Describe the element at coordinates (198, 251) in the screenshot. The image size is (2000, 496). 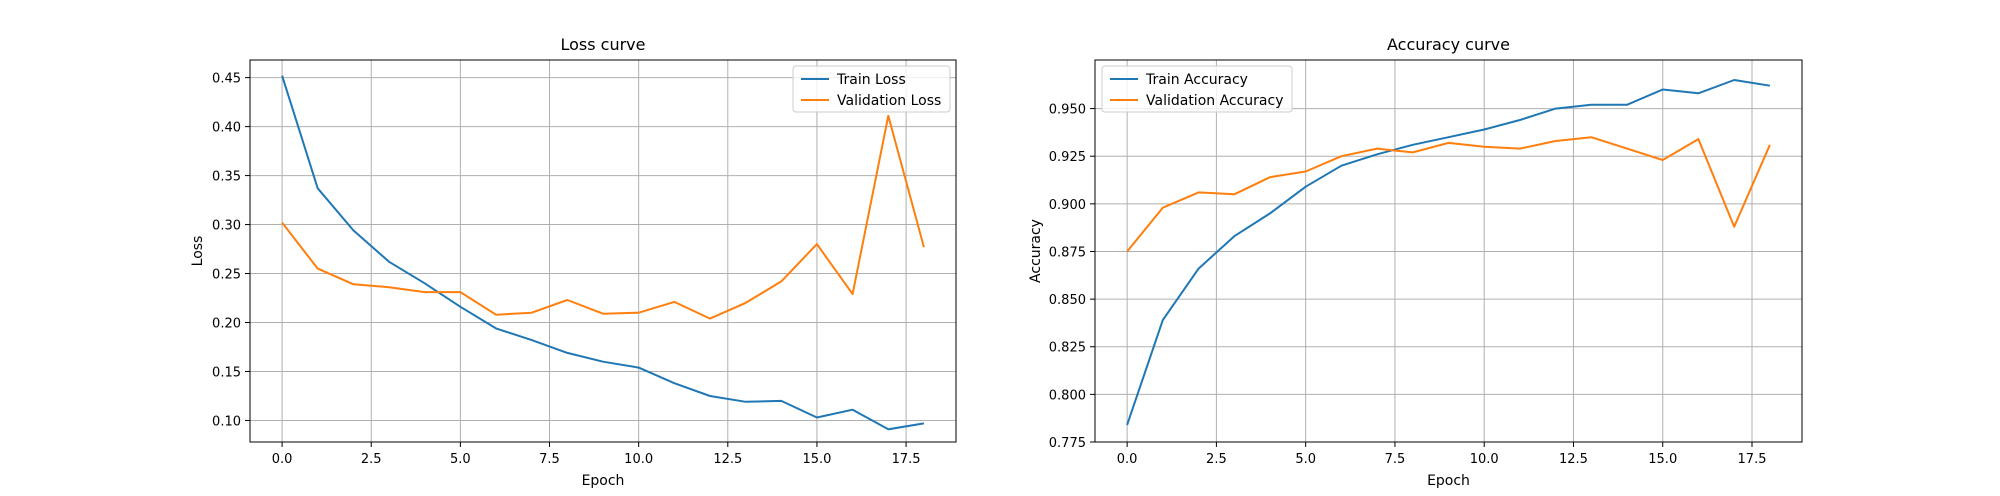
I see `y-axis-label: Loss` at that location.